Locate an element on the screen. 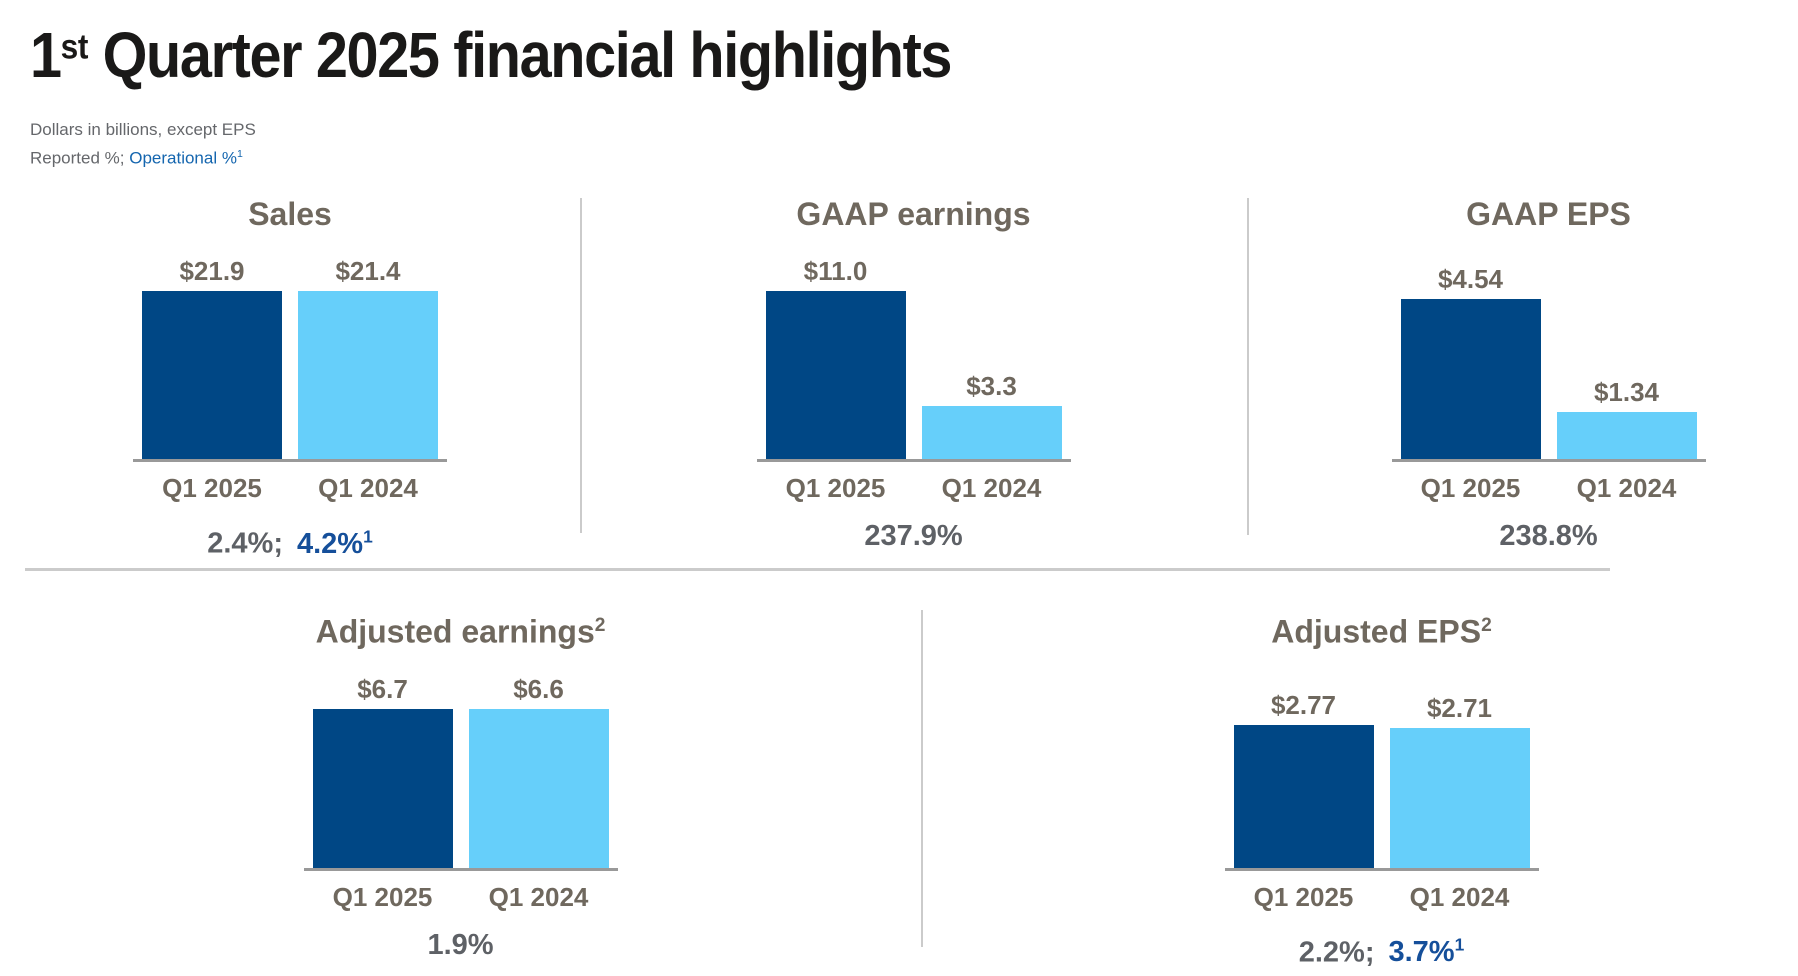 The image size is (1798, 976). bar-group-q1-2025: $21.9 is located at coordinates (212, 357).